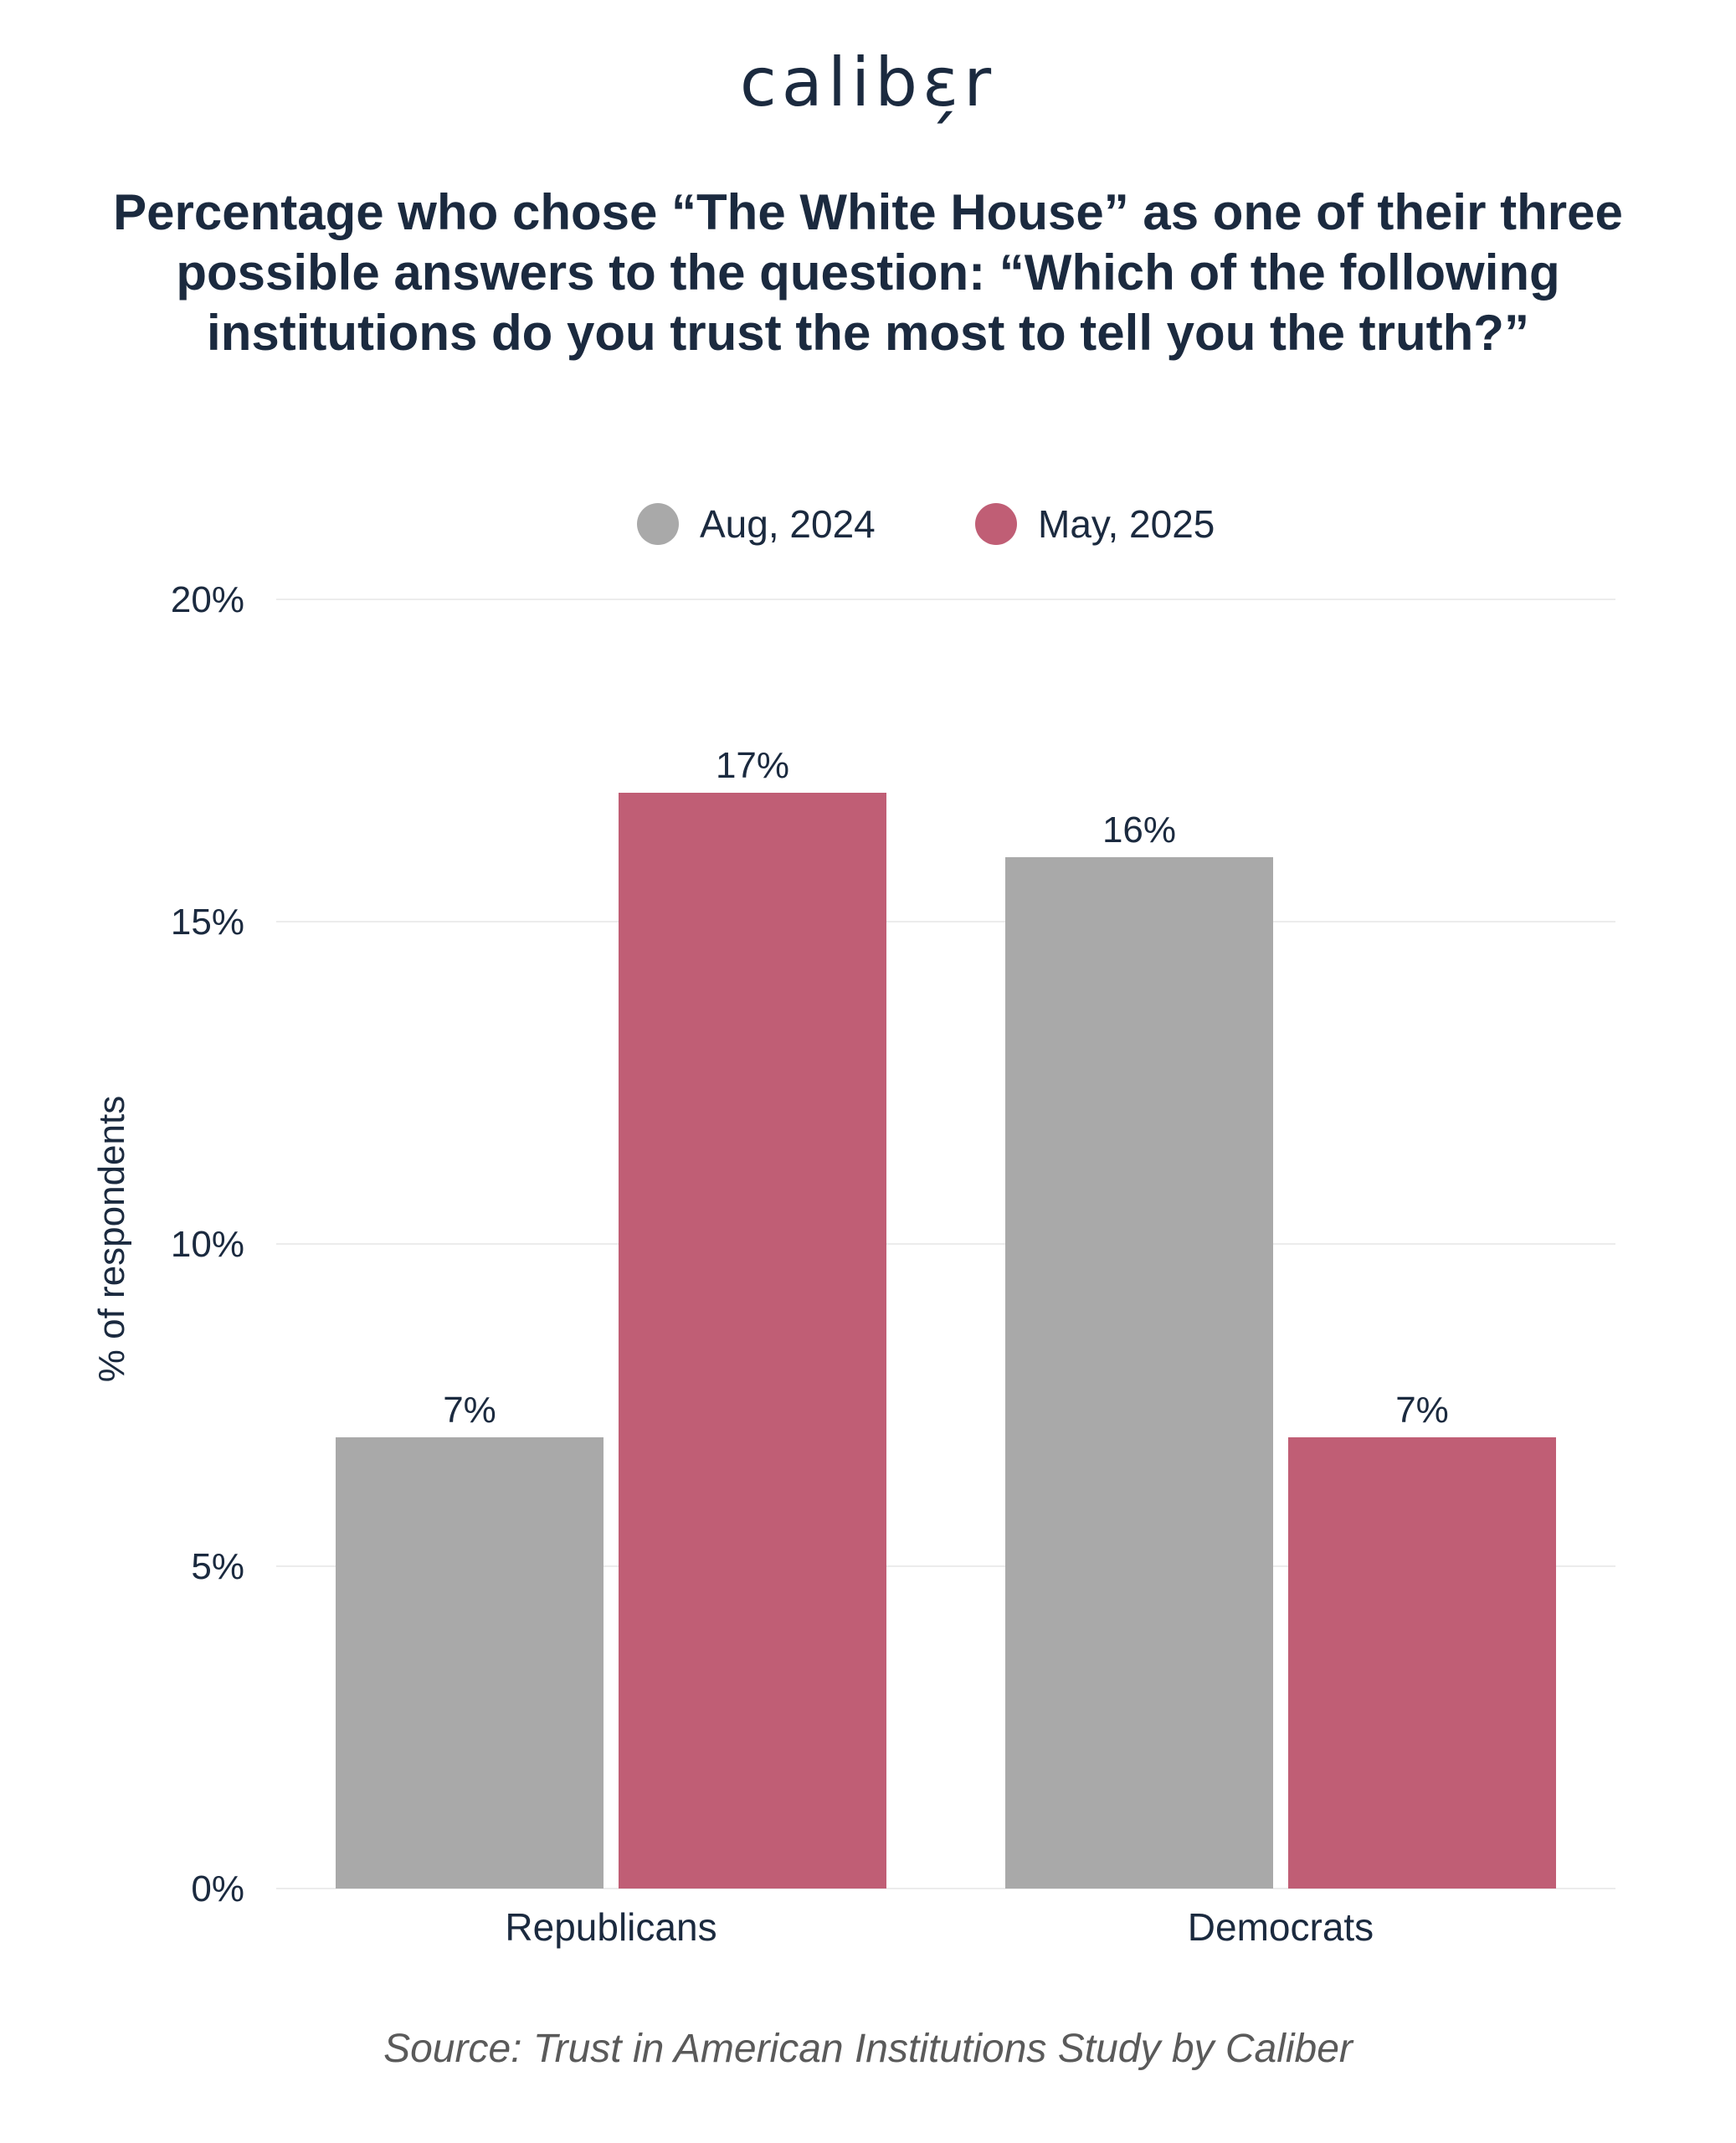 The image size is (1736, 2143). I want to click on y-tick-label: 15%, so click(207, 922).